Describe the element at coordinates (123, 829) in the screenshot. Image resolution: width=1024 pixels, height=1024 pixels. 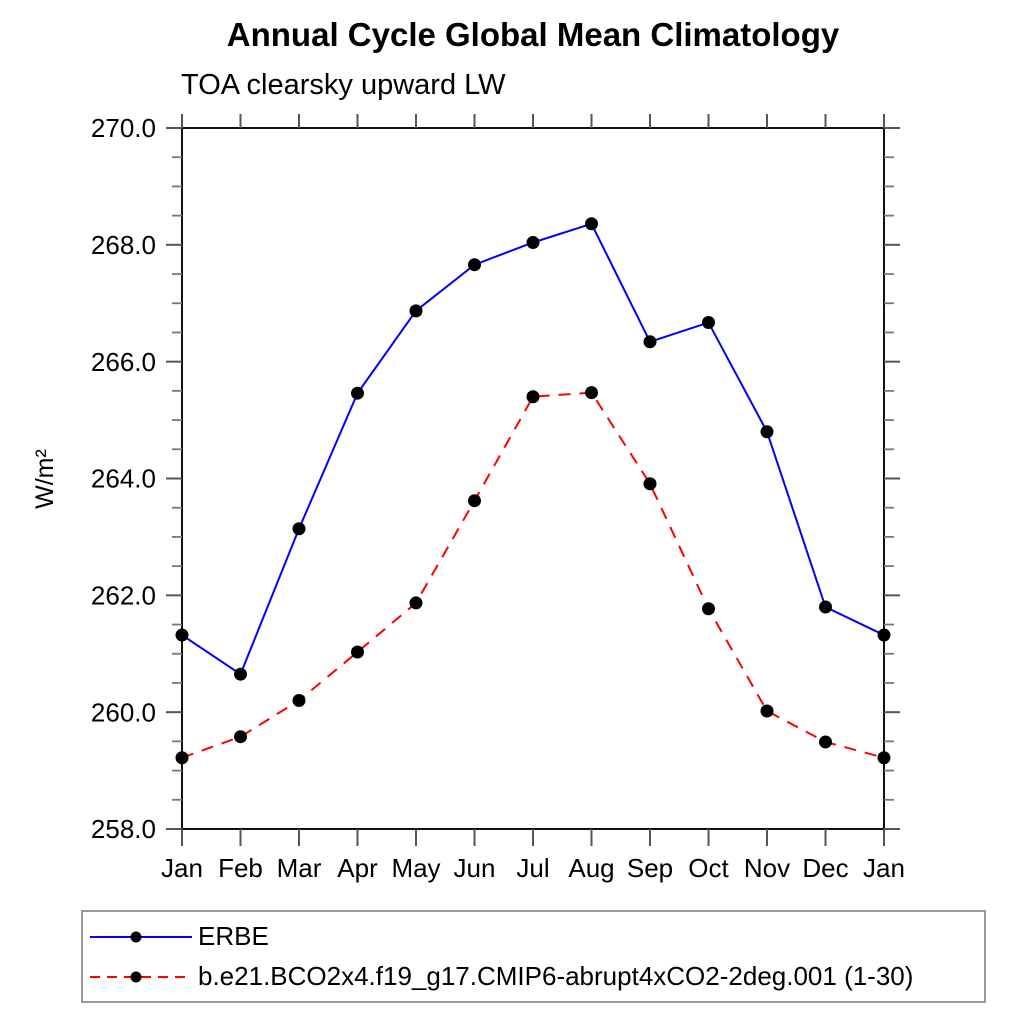
I see `y-tick-label: 258.0` at that location.